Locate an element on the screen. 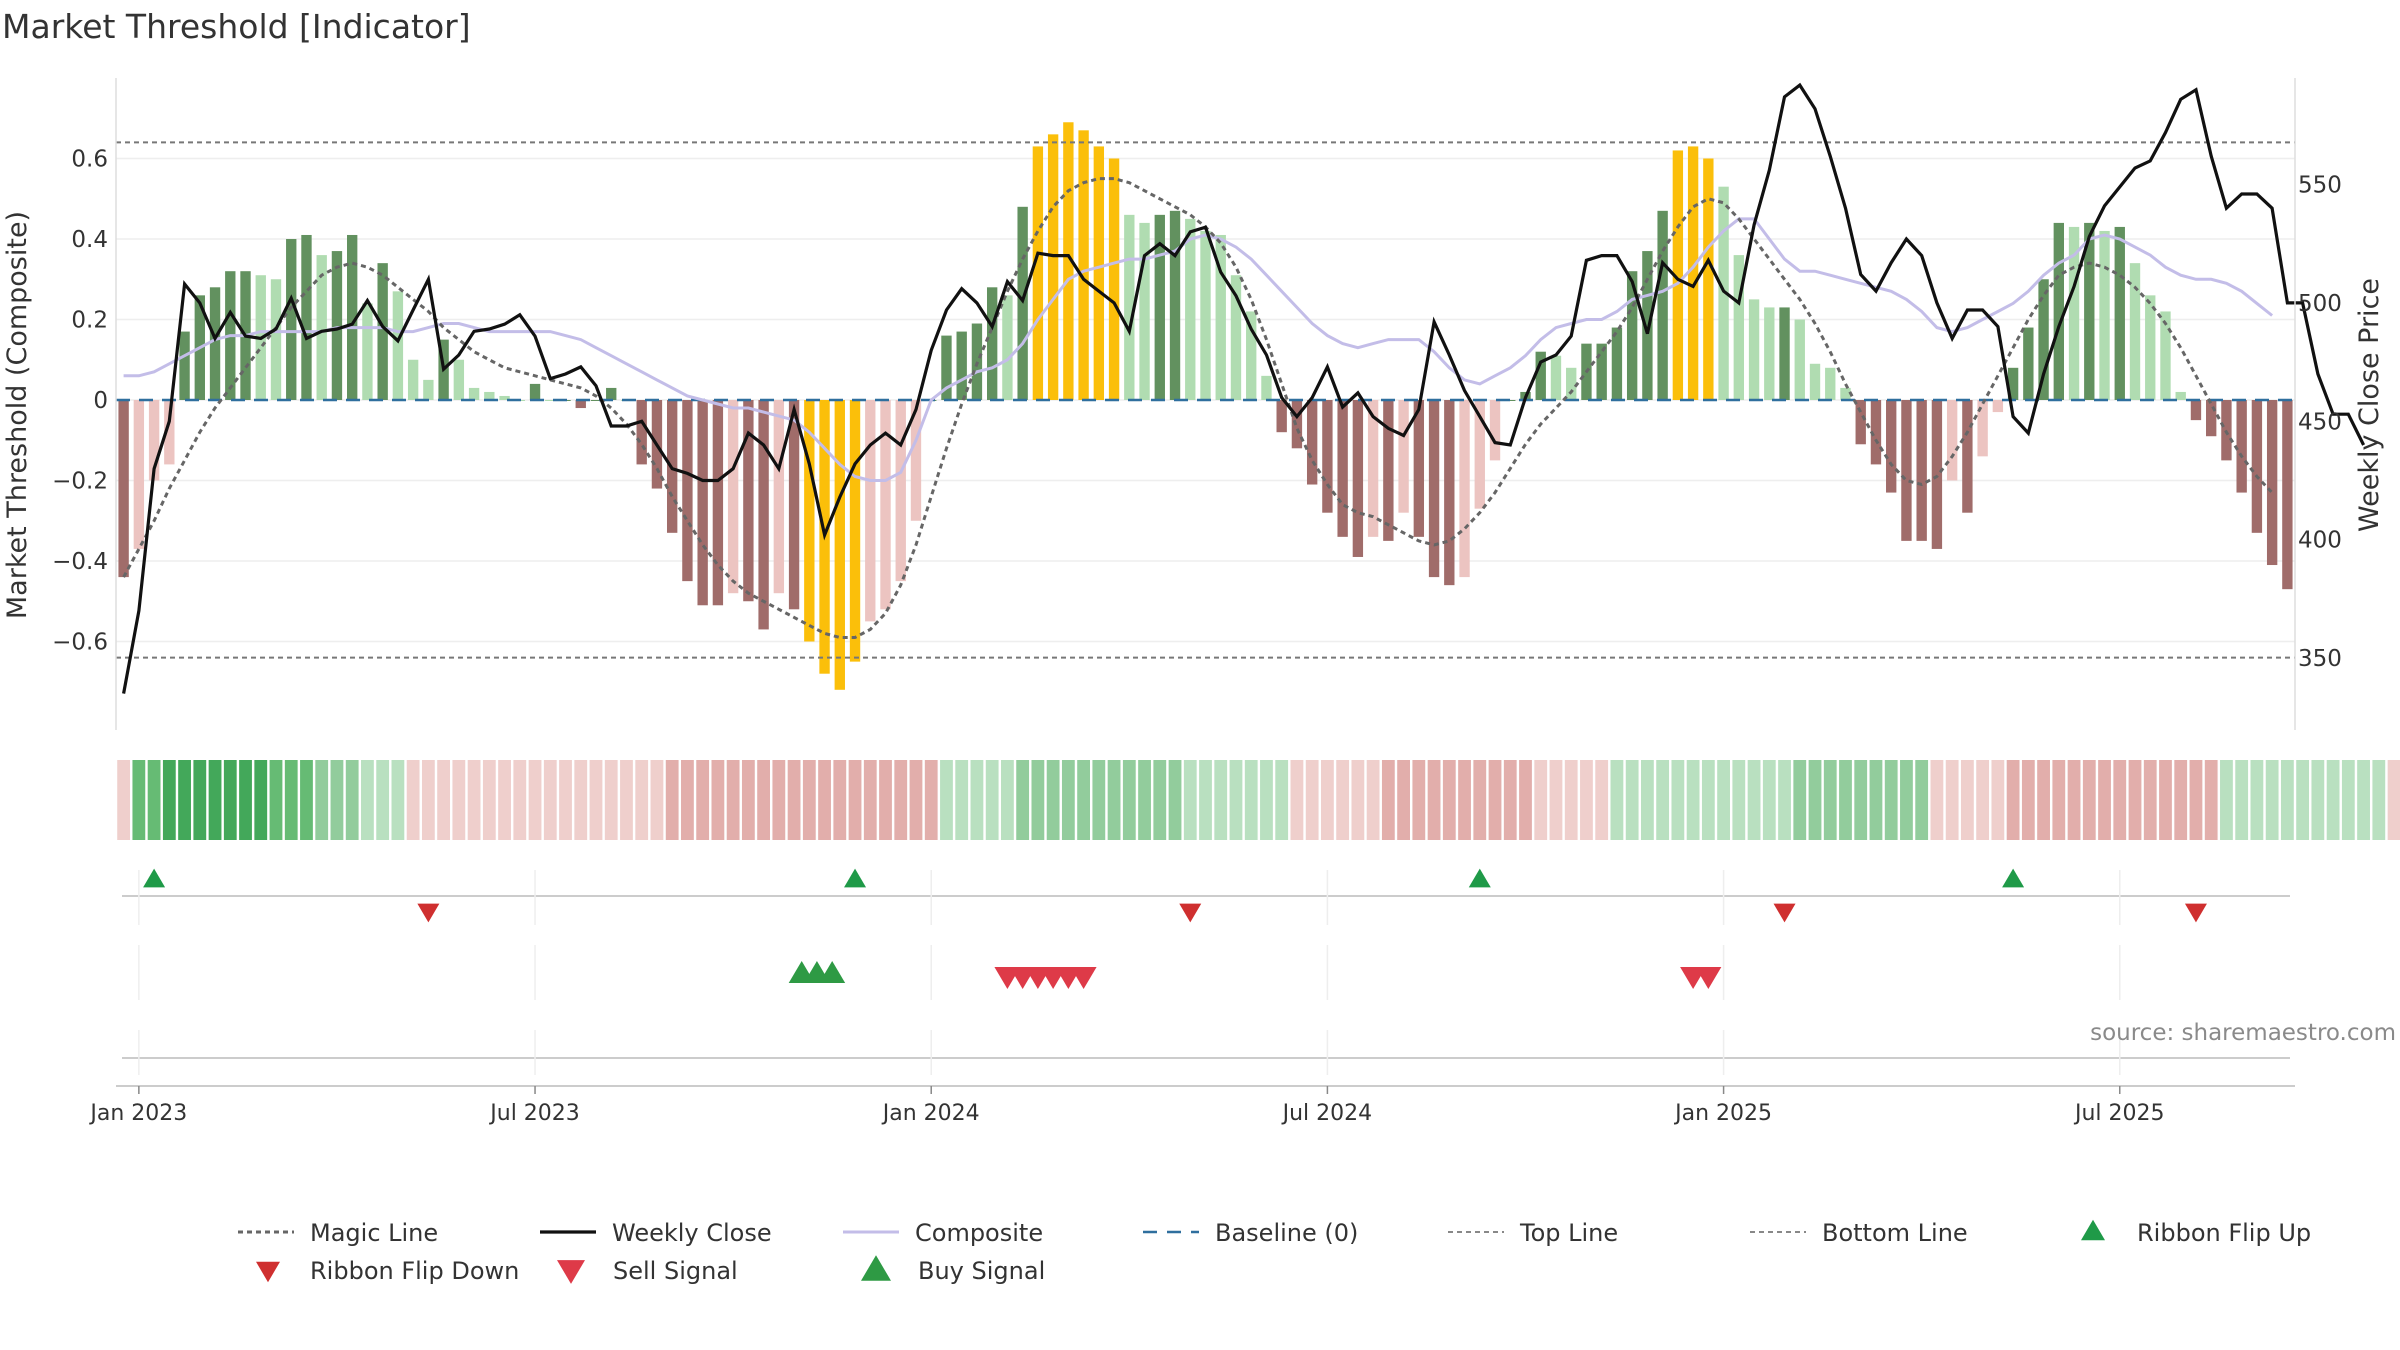 The image size is (2400, 1350). y2-tick-label: 550 is located at coordinates (2320, 186).